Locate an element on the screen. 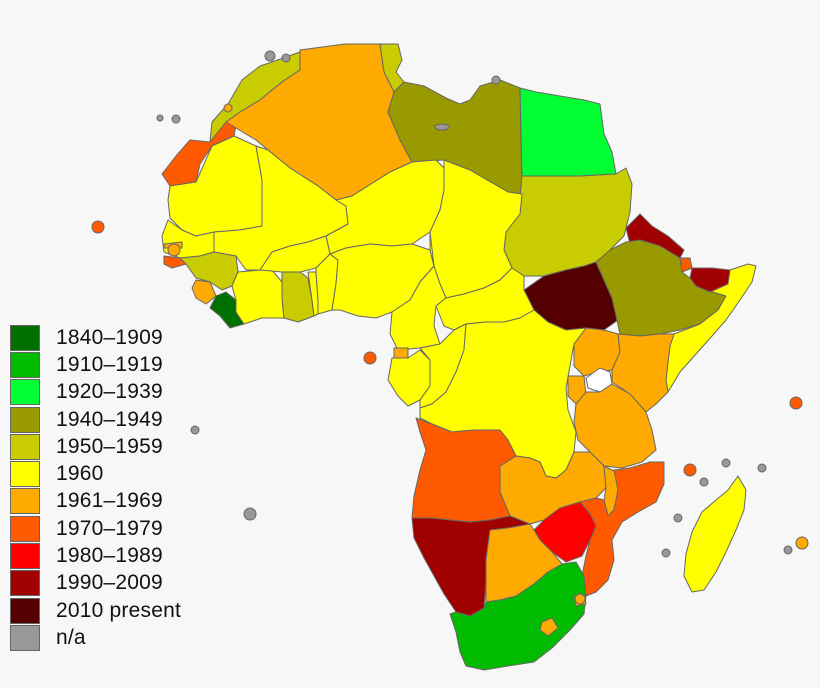 This screenshot has width=820, height=688. region-equatorial-guinea is located at coordinates (401, 353).